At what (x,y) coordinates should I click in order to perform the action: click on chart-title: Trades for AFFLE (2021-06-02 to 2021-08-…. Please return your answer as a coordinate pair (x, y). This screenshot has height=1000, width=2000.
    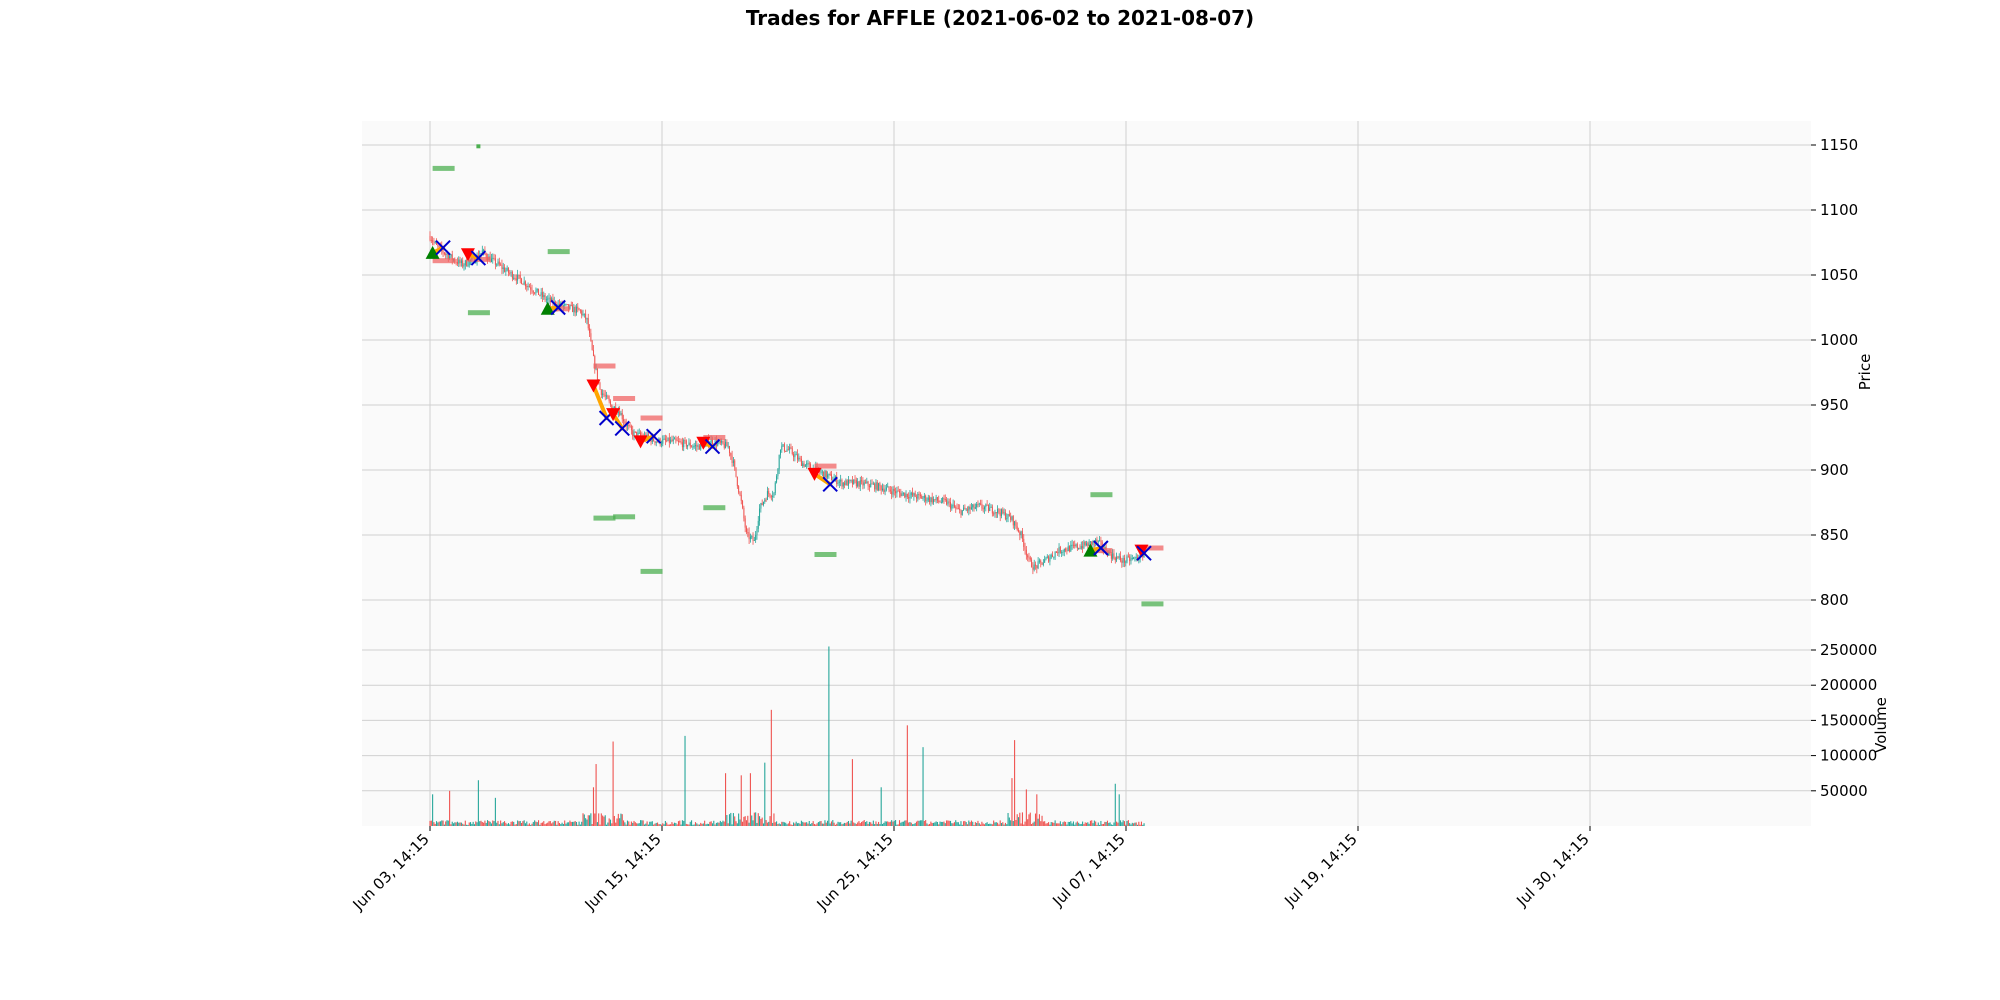
    Looking at the image, I should click on (1000, 18).